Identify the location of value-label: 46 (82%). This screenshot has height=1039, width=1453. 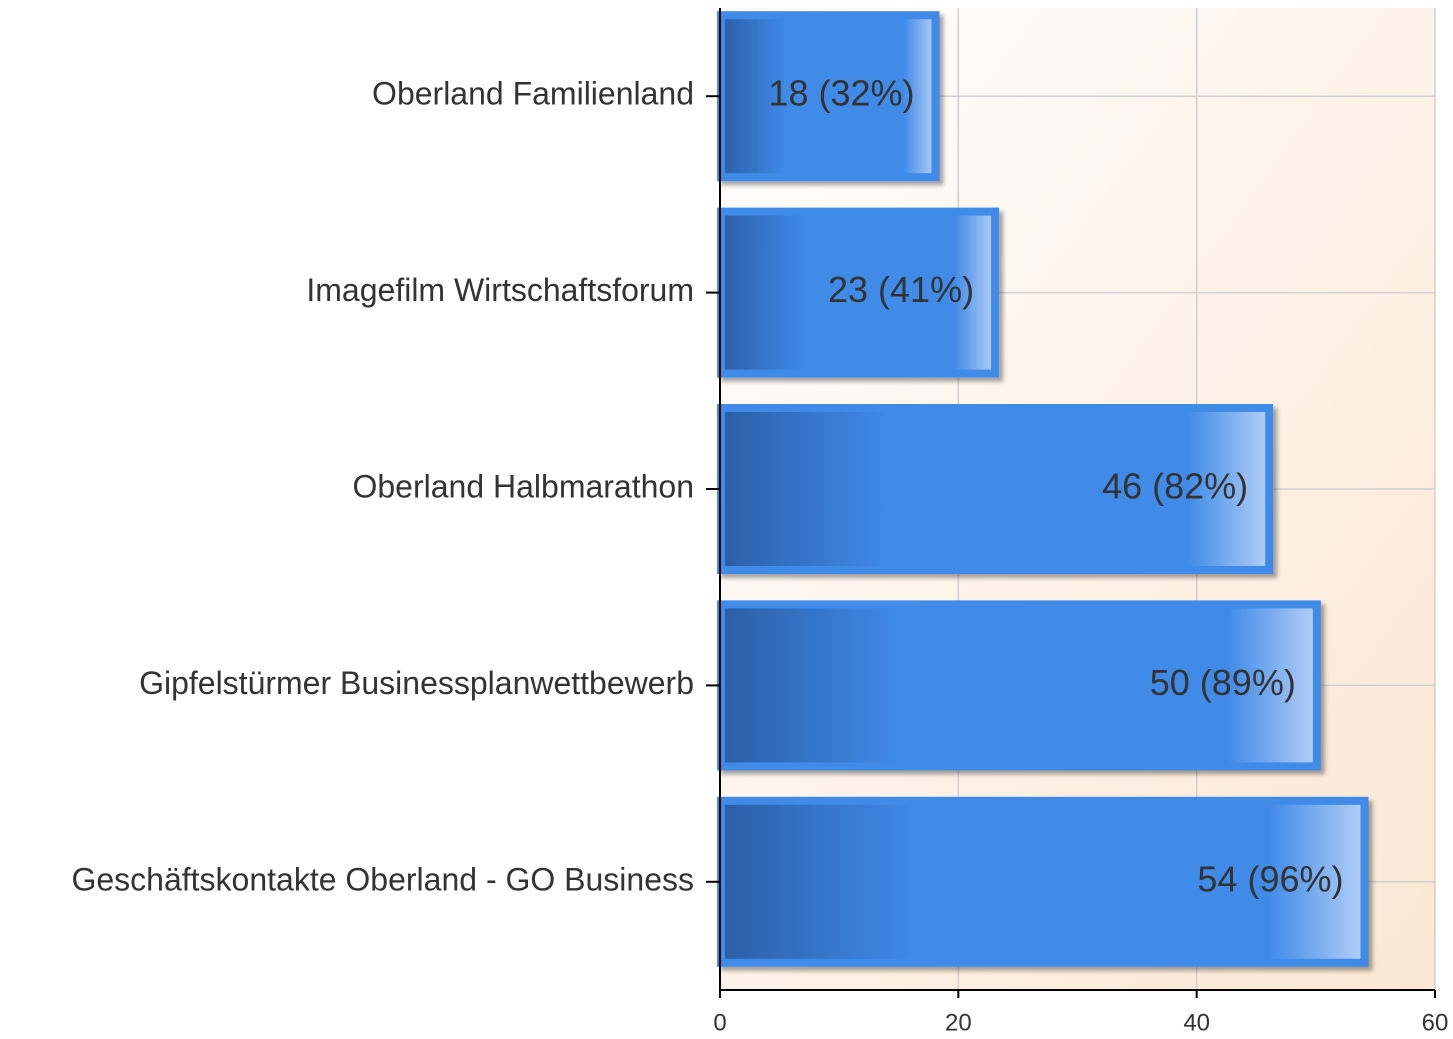
(1175, 486).